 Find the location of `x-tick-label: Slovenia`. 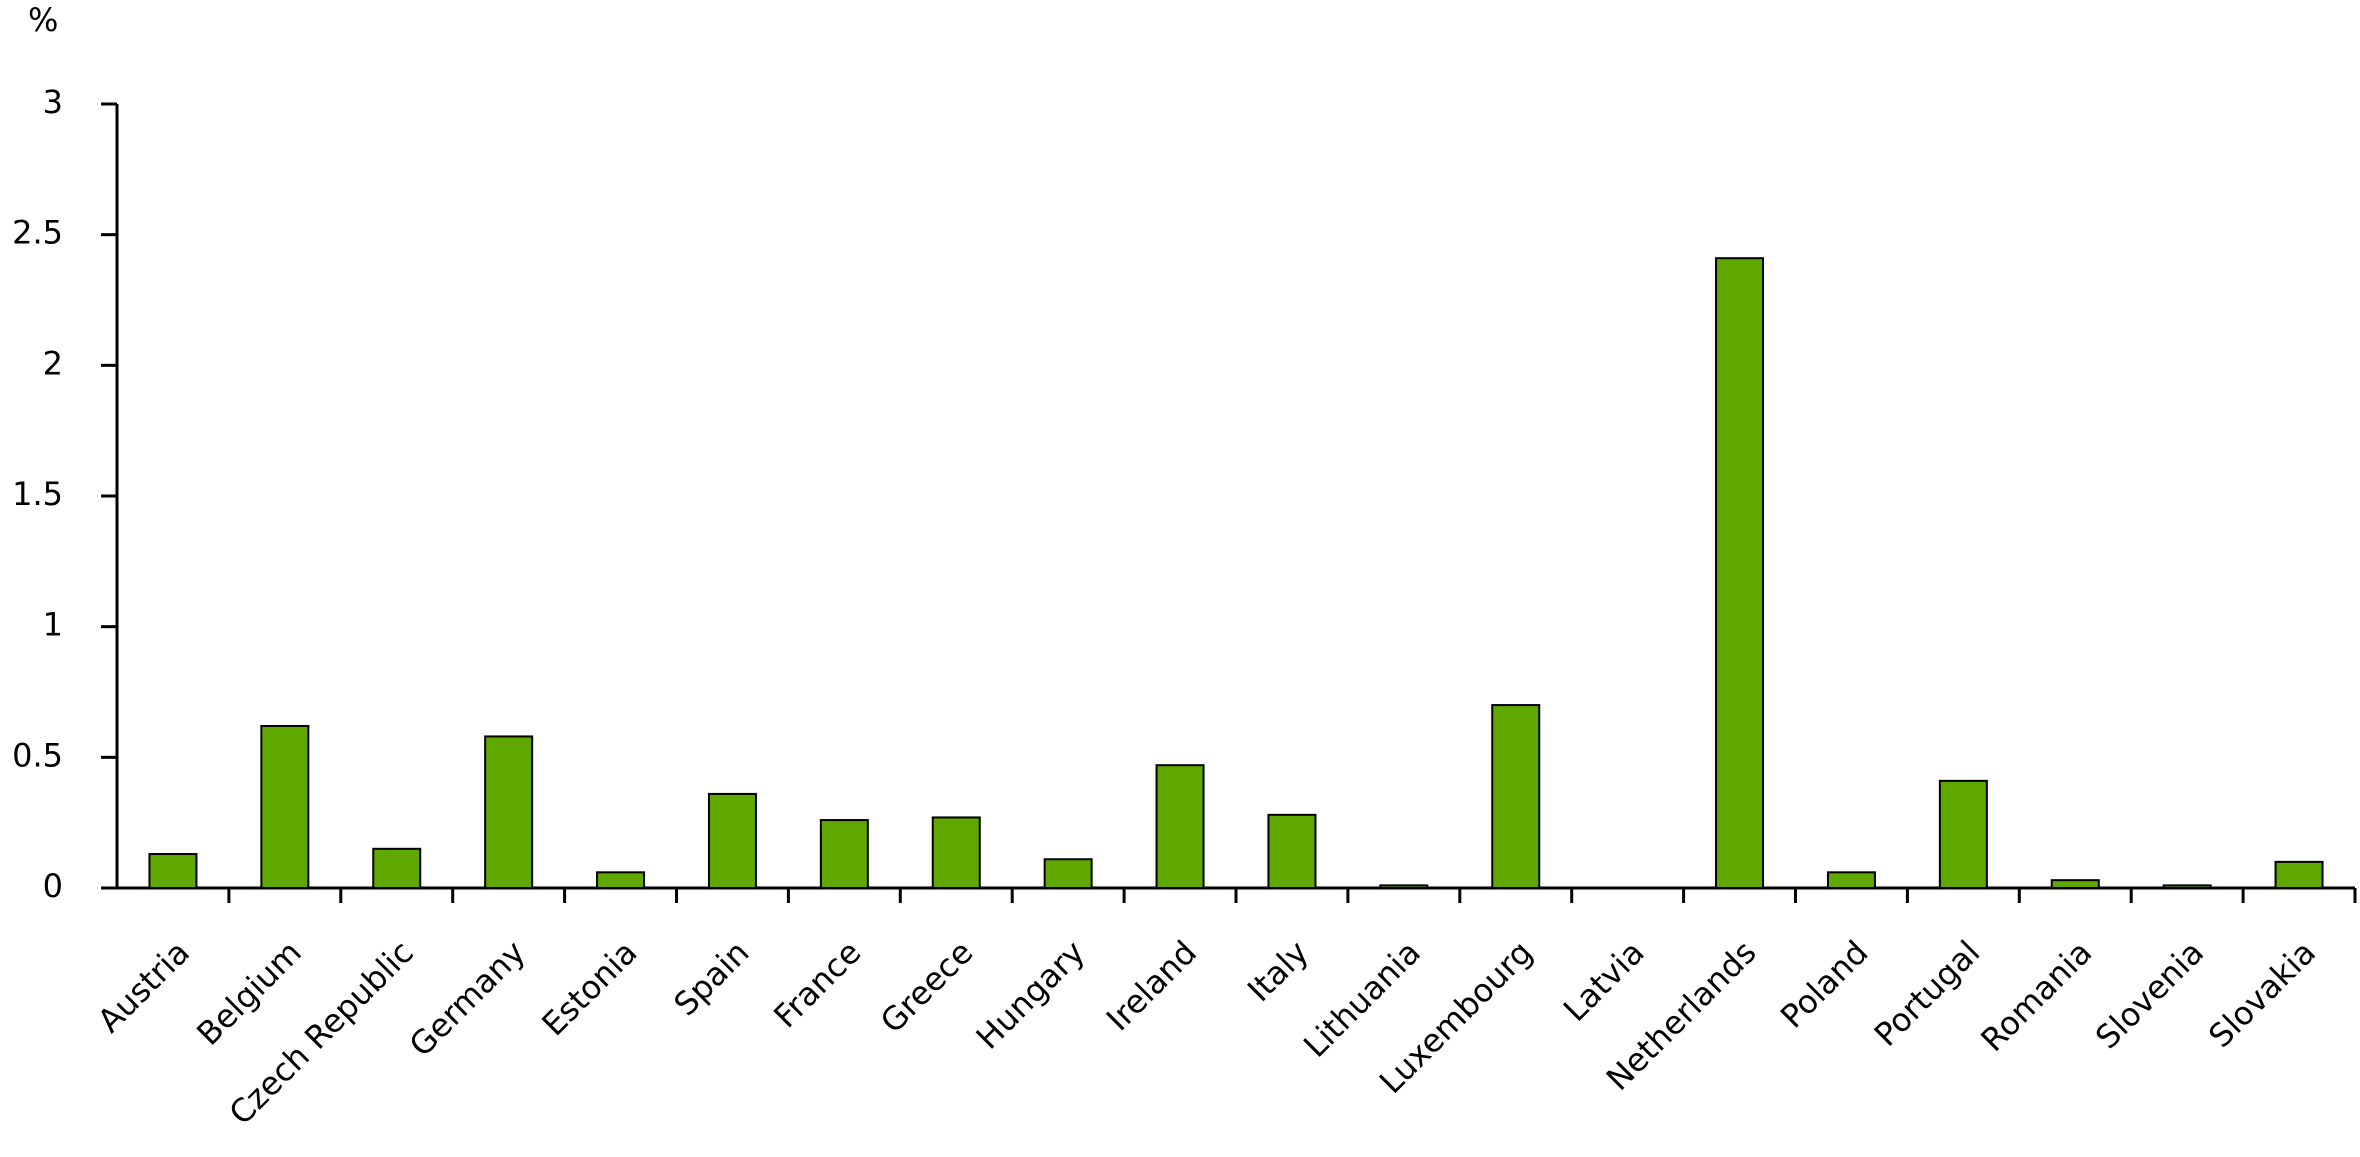

x-tick-label: Slovenia is located at coordinates (2149, 994).